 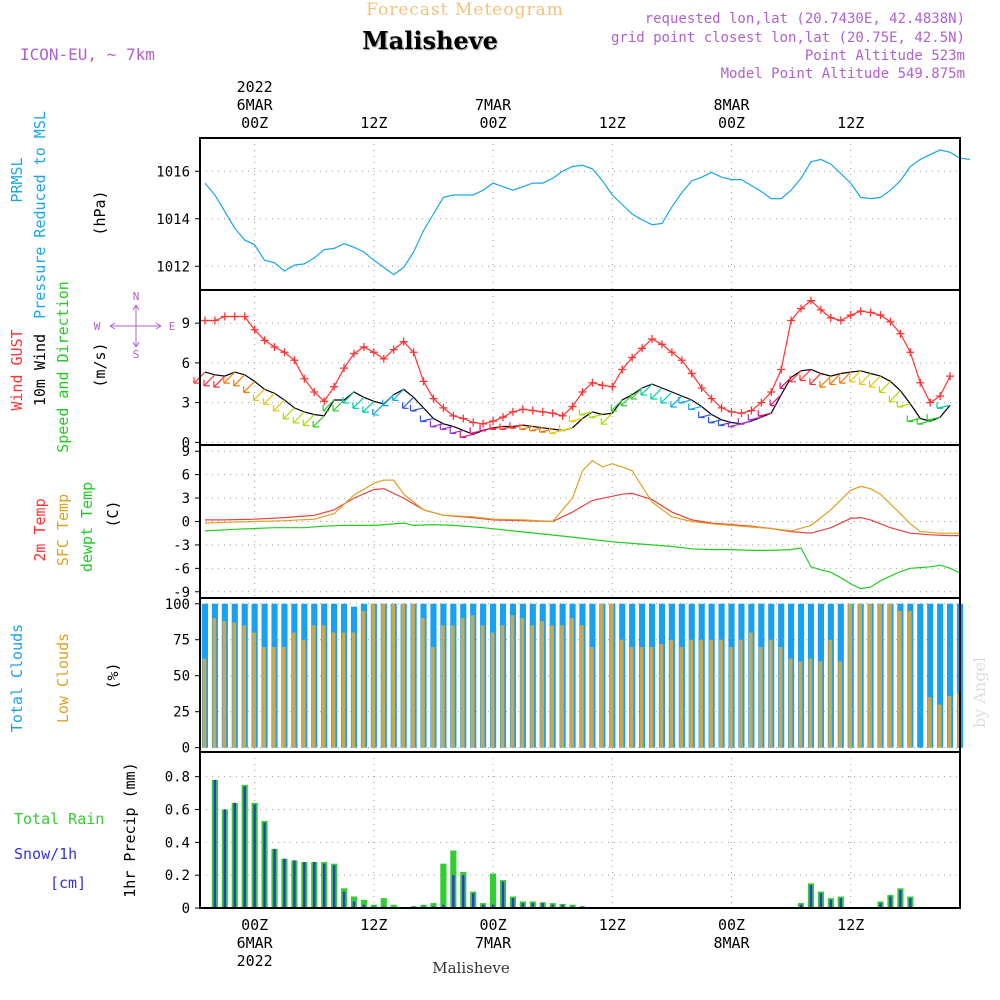 I want to click on model-altitude: Model Point Altitude 549.875m, so click(x=843, y=74).